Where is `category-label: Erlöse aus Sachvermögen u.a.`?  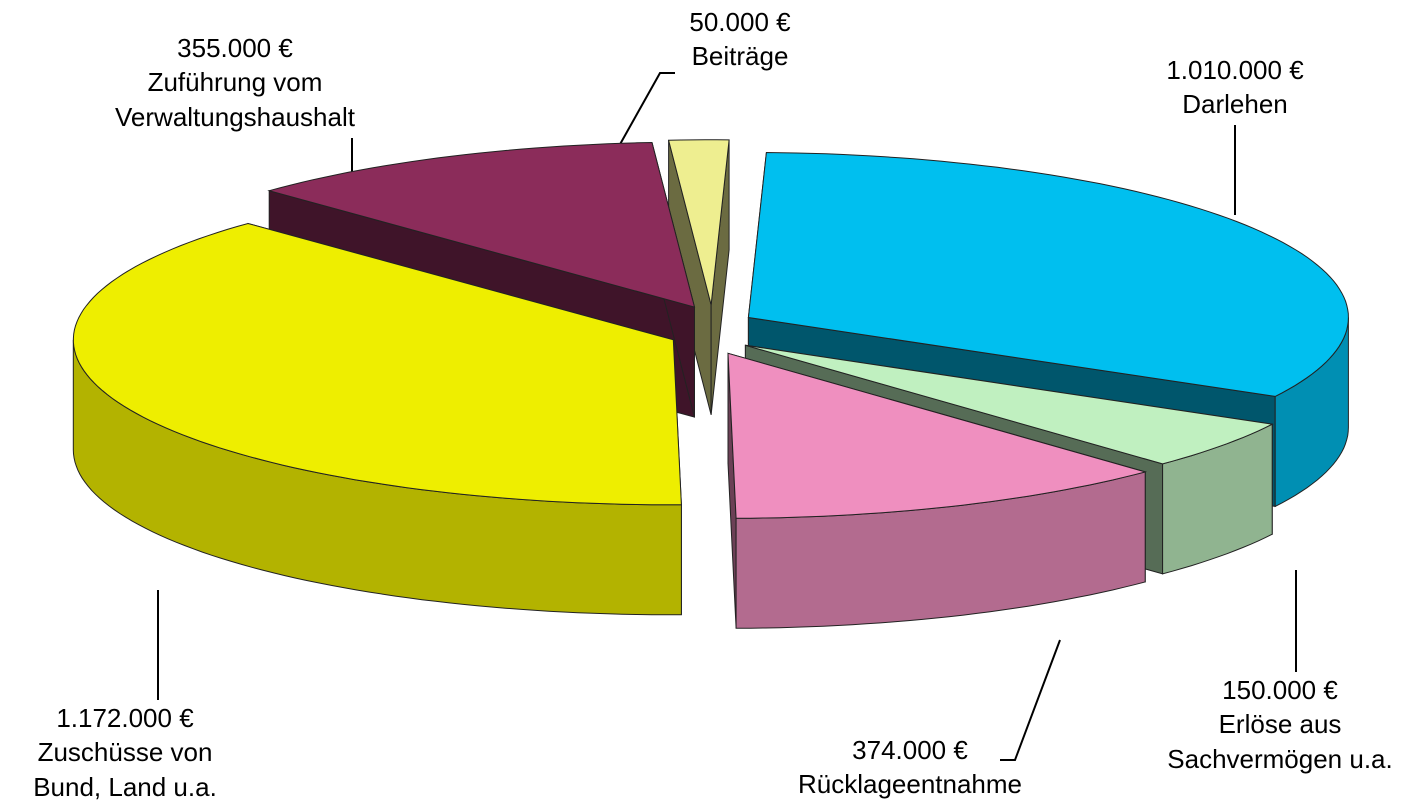
category-label: Erlöse aus Sachvermögen u.a. is located at coordinates (1279, 741).